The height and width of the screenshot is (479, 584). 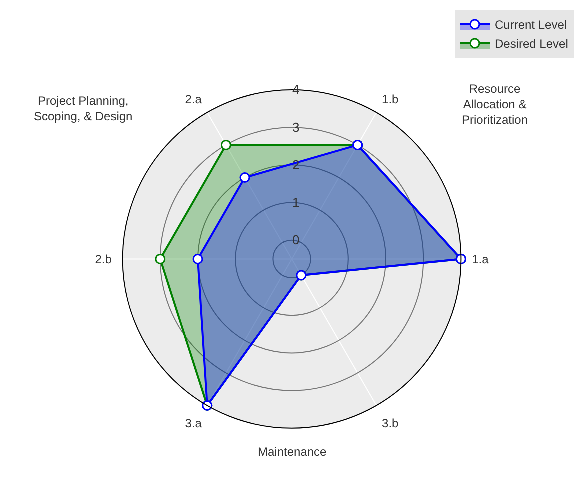 I want to click on spoke-label: 3.b, so click(x=391, y=423).